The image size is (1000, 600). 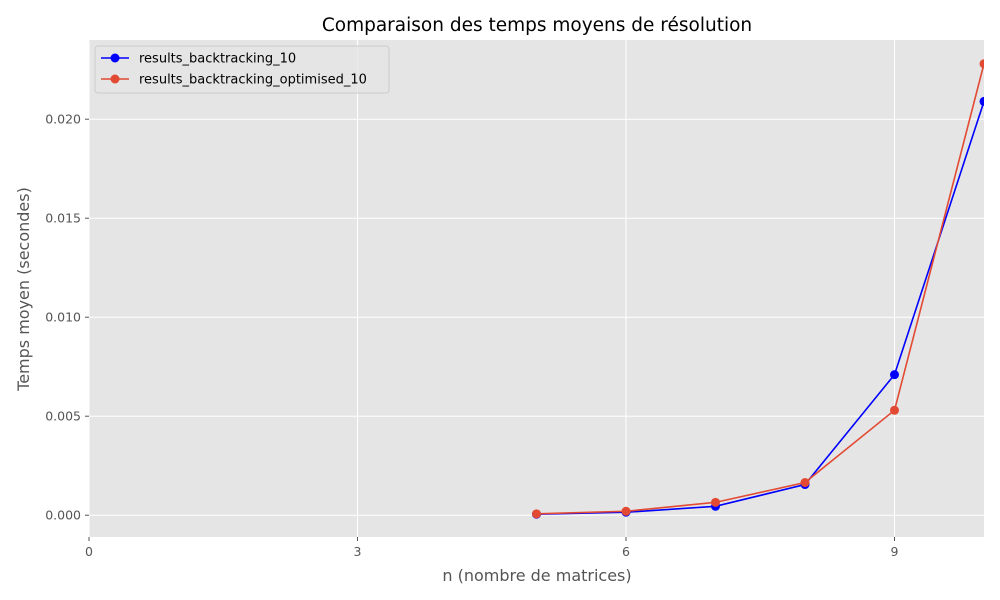 What do you see at coordinates (626, 551) in the screenshot?
I see `x-tick-label: 6` at bounding box center [626, 551].